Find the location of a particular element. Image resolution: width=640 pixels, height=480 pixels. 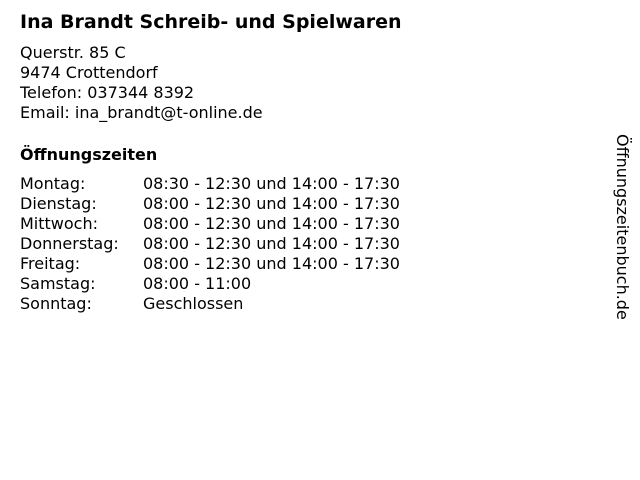

hours-row: Sonntag: Geschlossen is located at coordinates (210, 304).